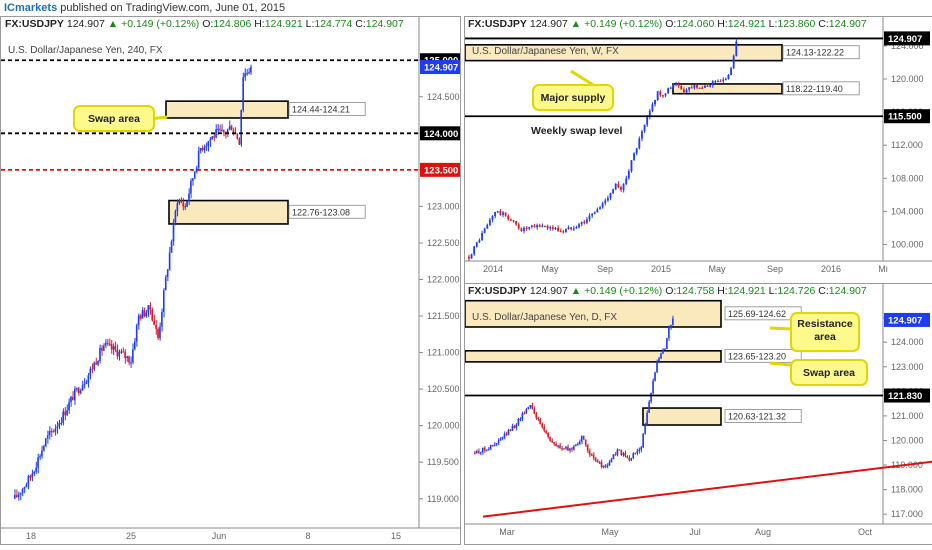  I want to click on open-value: 124.806, so click(232, 24).